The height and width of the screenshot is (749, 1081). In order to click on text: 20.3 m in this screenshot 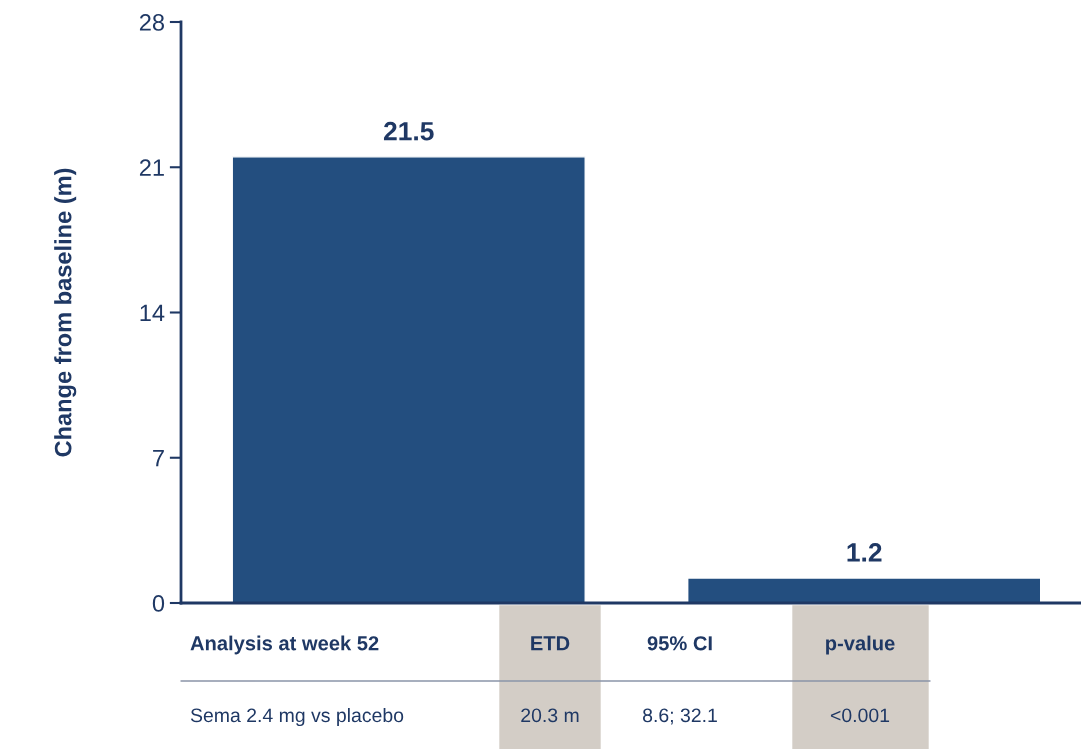, I will do `click(550, 715)`.